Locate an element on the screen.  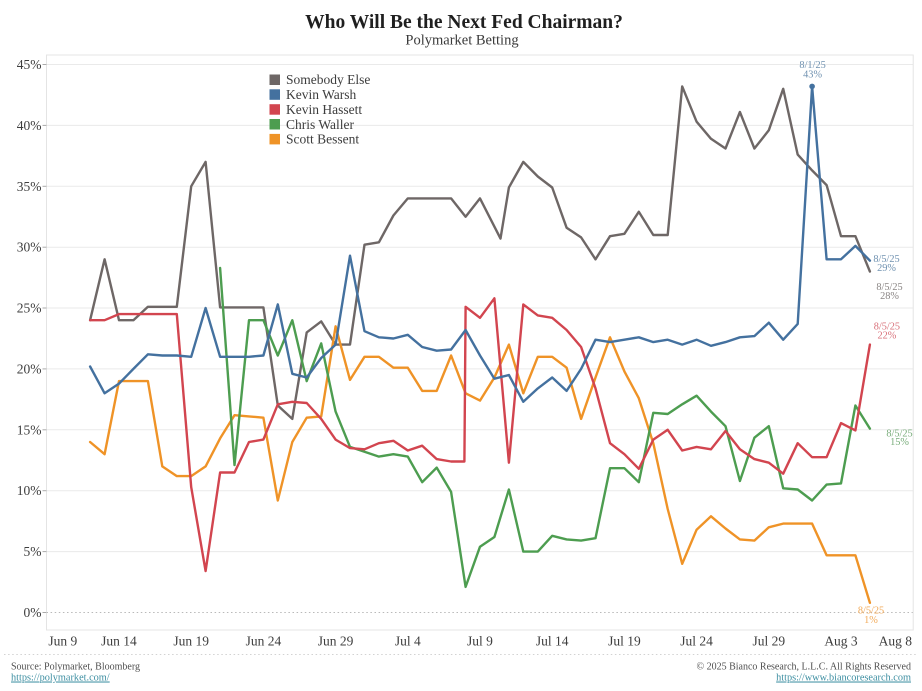
svg-text: 30% is located at coordinates (29, 247).